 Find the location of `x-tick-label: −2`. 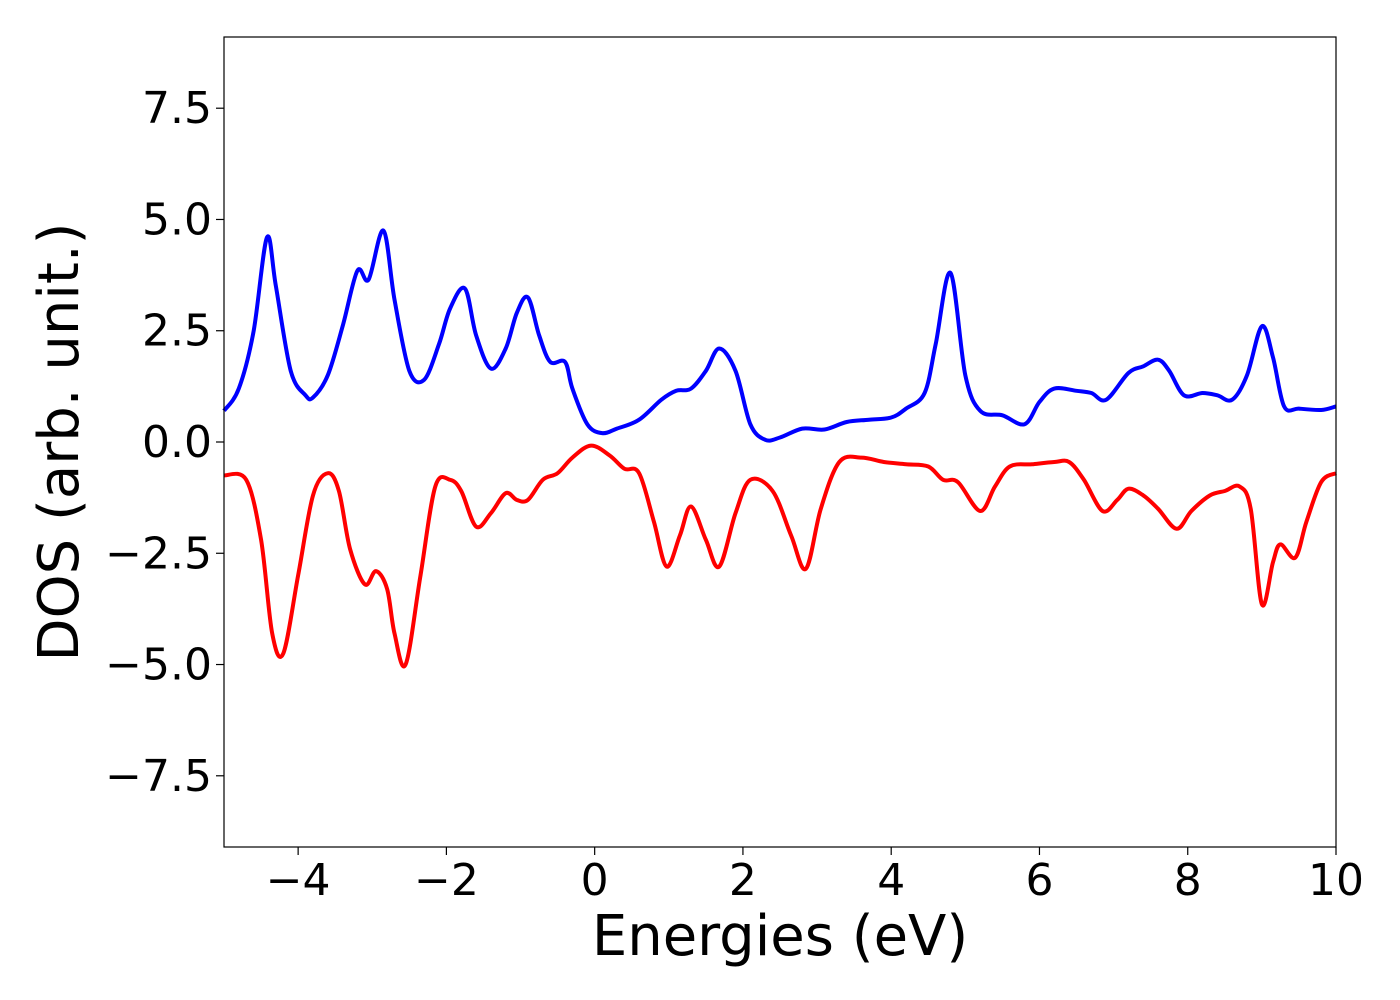

x-tick-label: −2 is located at coordinates (446, 880).